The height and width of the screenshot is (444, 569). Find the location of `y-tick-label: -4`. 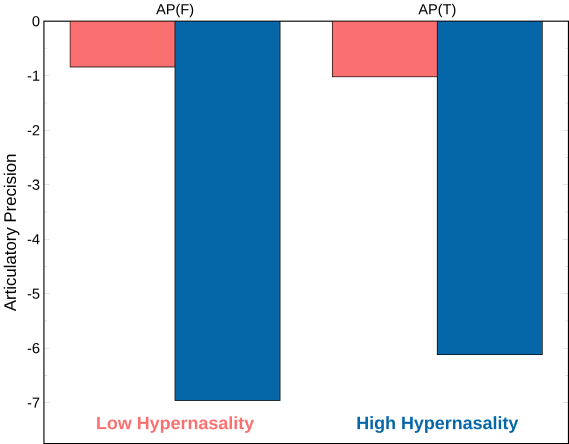

y-tick-label: -4 is located at coordinates (34, 239).